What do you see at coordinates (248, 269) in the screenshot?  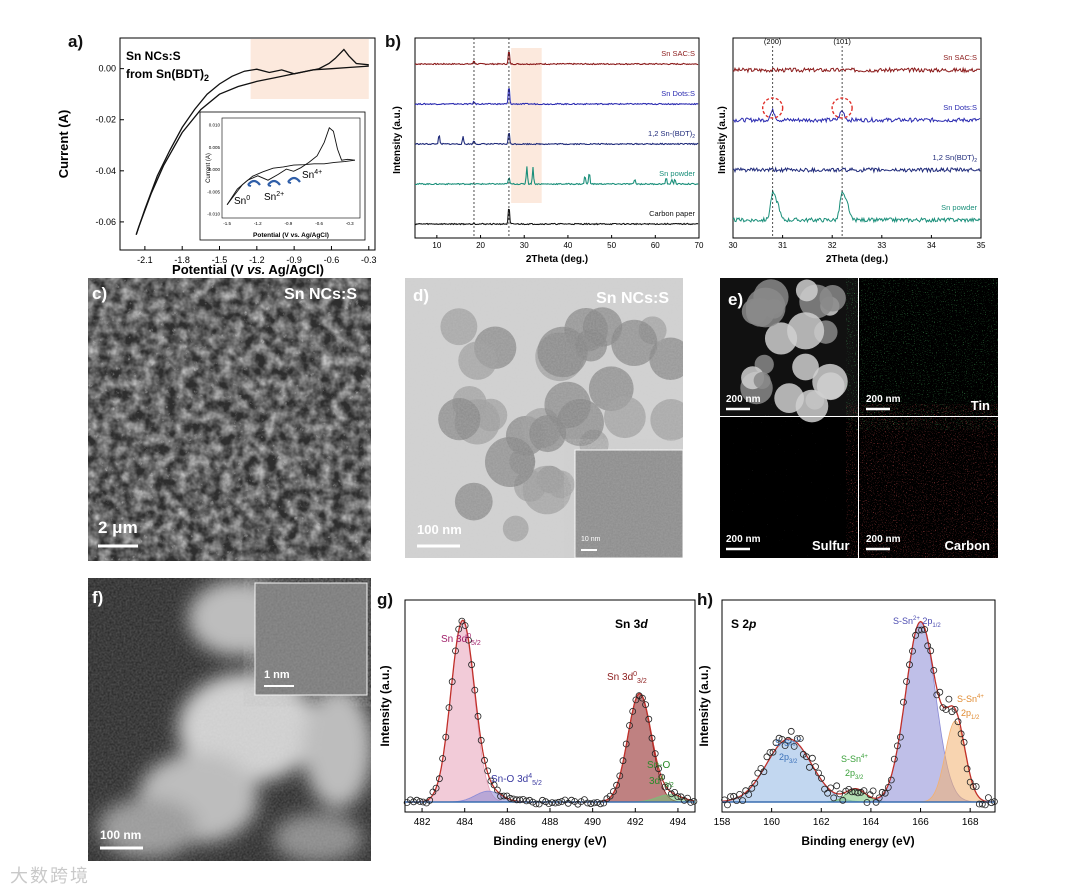 I see `cv-xlabel: Potential (V vs. Ag/AgCl)` at bounding box center [248, 269].